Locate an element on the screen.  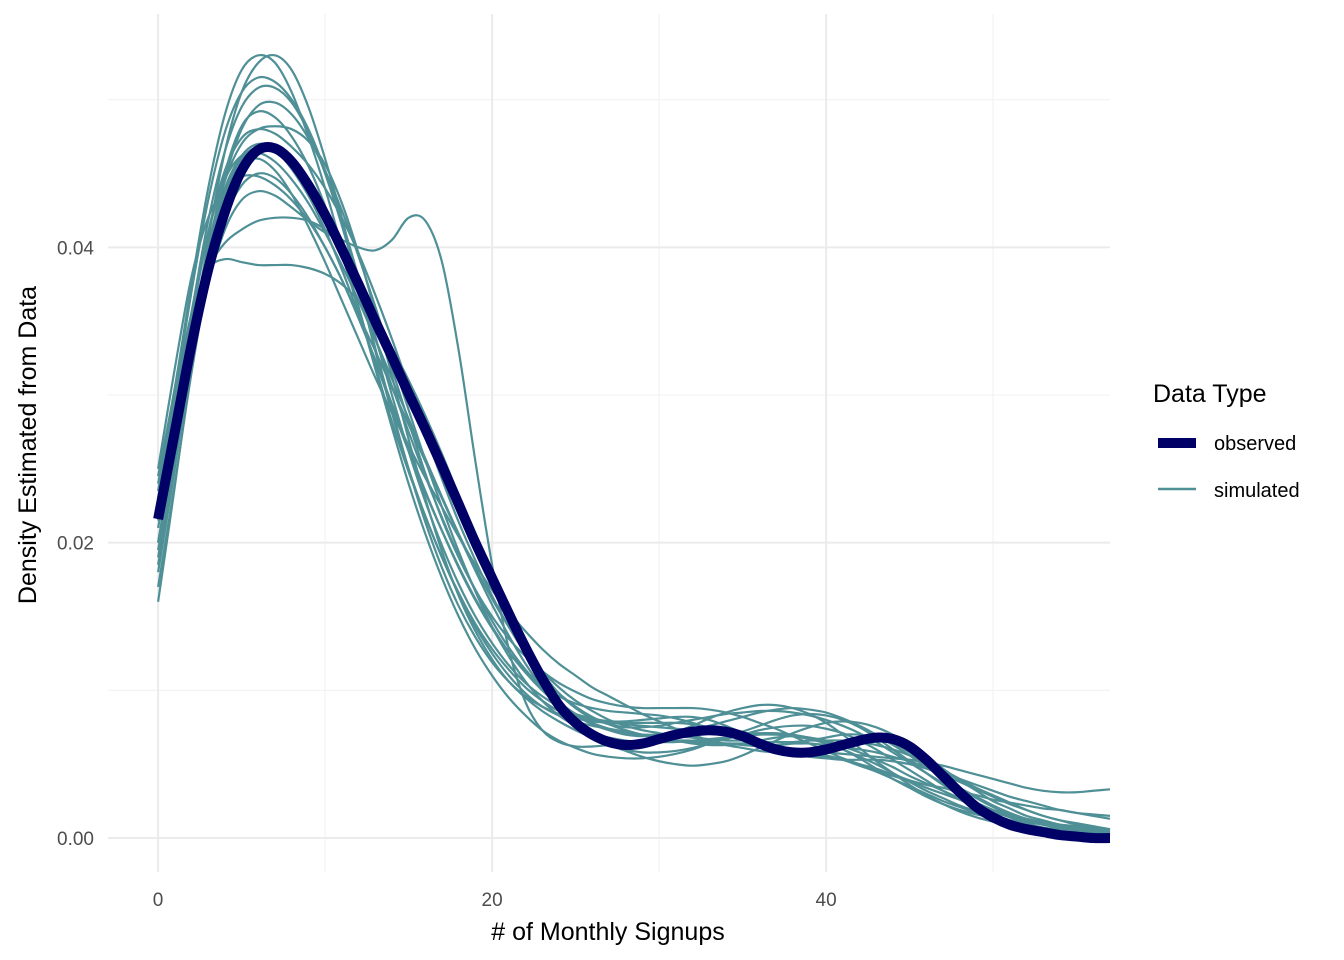
legend: Data Type observed simulated is located at coordinates (1226, 441).